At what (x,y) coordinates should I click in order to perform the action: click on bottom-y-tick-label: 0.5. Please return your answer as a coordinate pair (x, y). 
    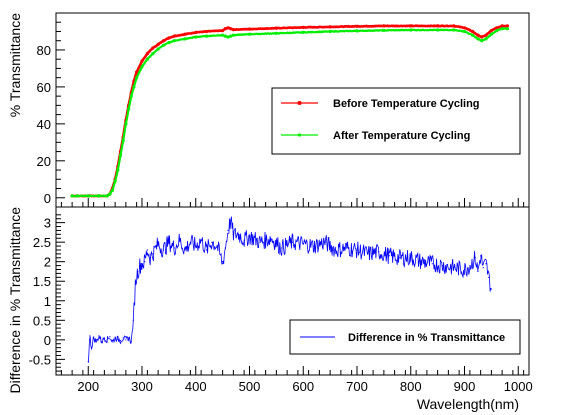
    Looking at the image, I should click on (42, 320).